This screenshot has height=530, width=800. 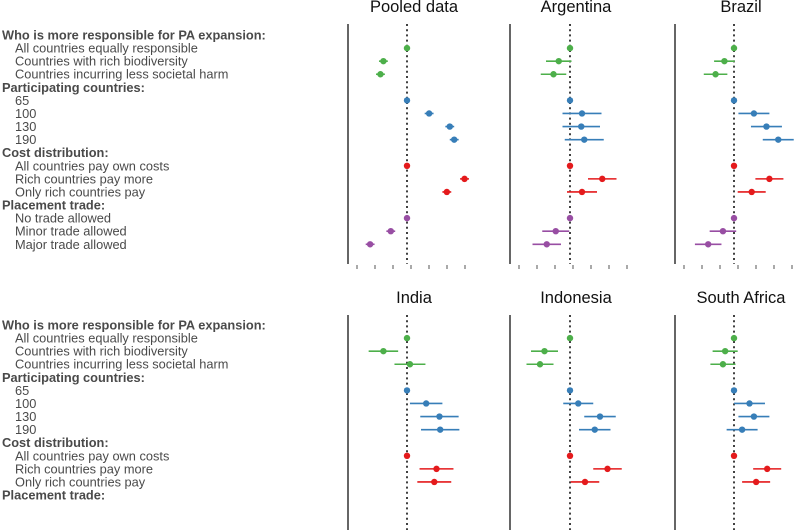 I want to click on panel-title: Indonesia, so click(x=576, y=298).